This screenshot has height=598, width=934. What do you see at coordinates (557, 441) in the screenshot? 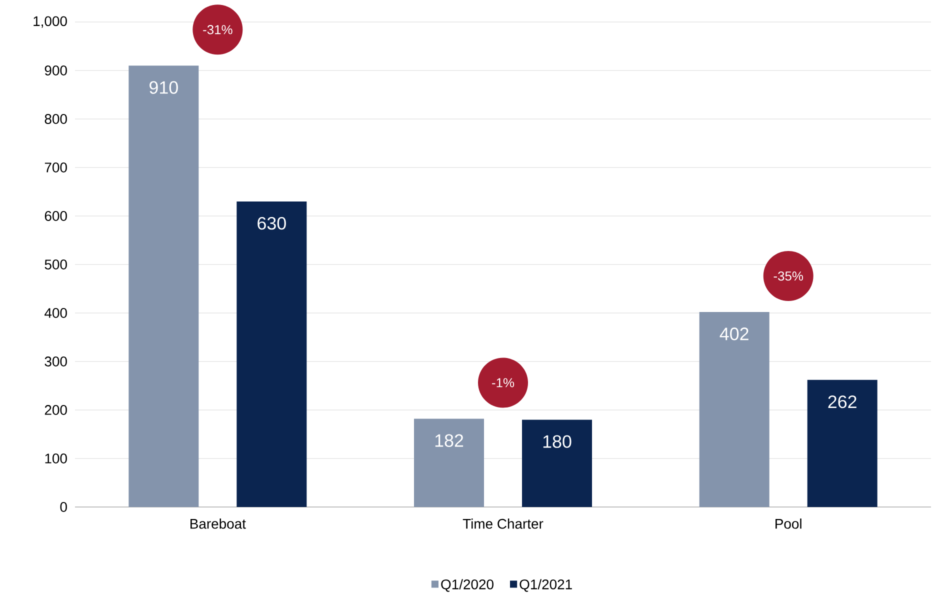
I see `data-label: 180` at bounding box center [557, 441].